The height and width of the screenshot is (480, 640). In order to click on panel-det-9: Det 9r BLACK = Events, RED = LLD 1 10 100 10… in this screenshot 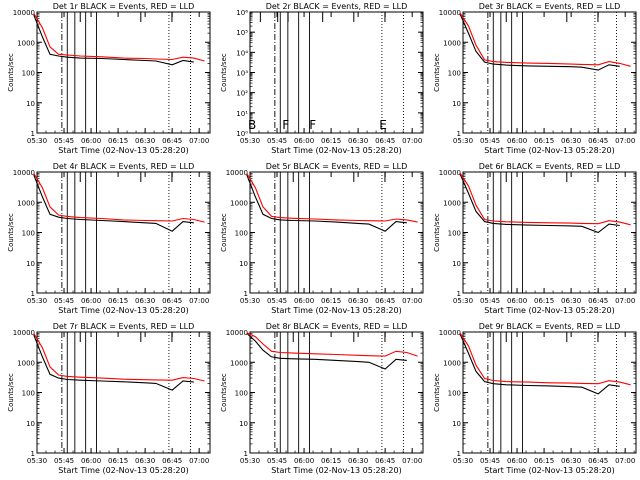, I will do `click(535, 398)`.